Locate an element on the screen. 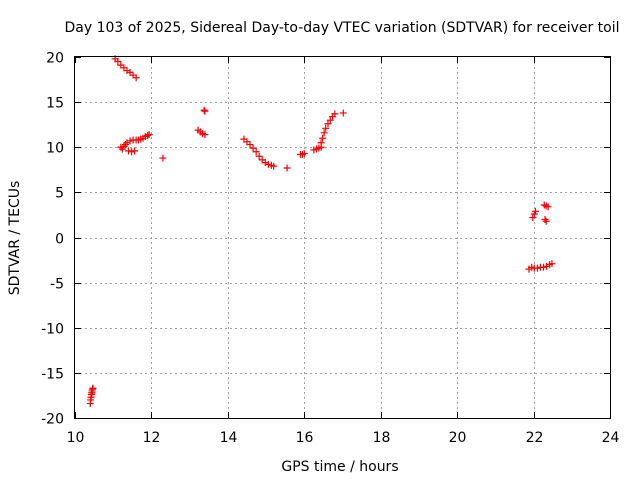  x-tick-label: 12 is located at coordinates (152, 438).